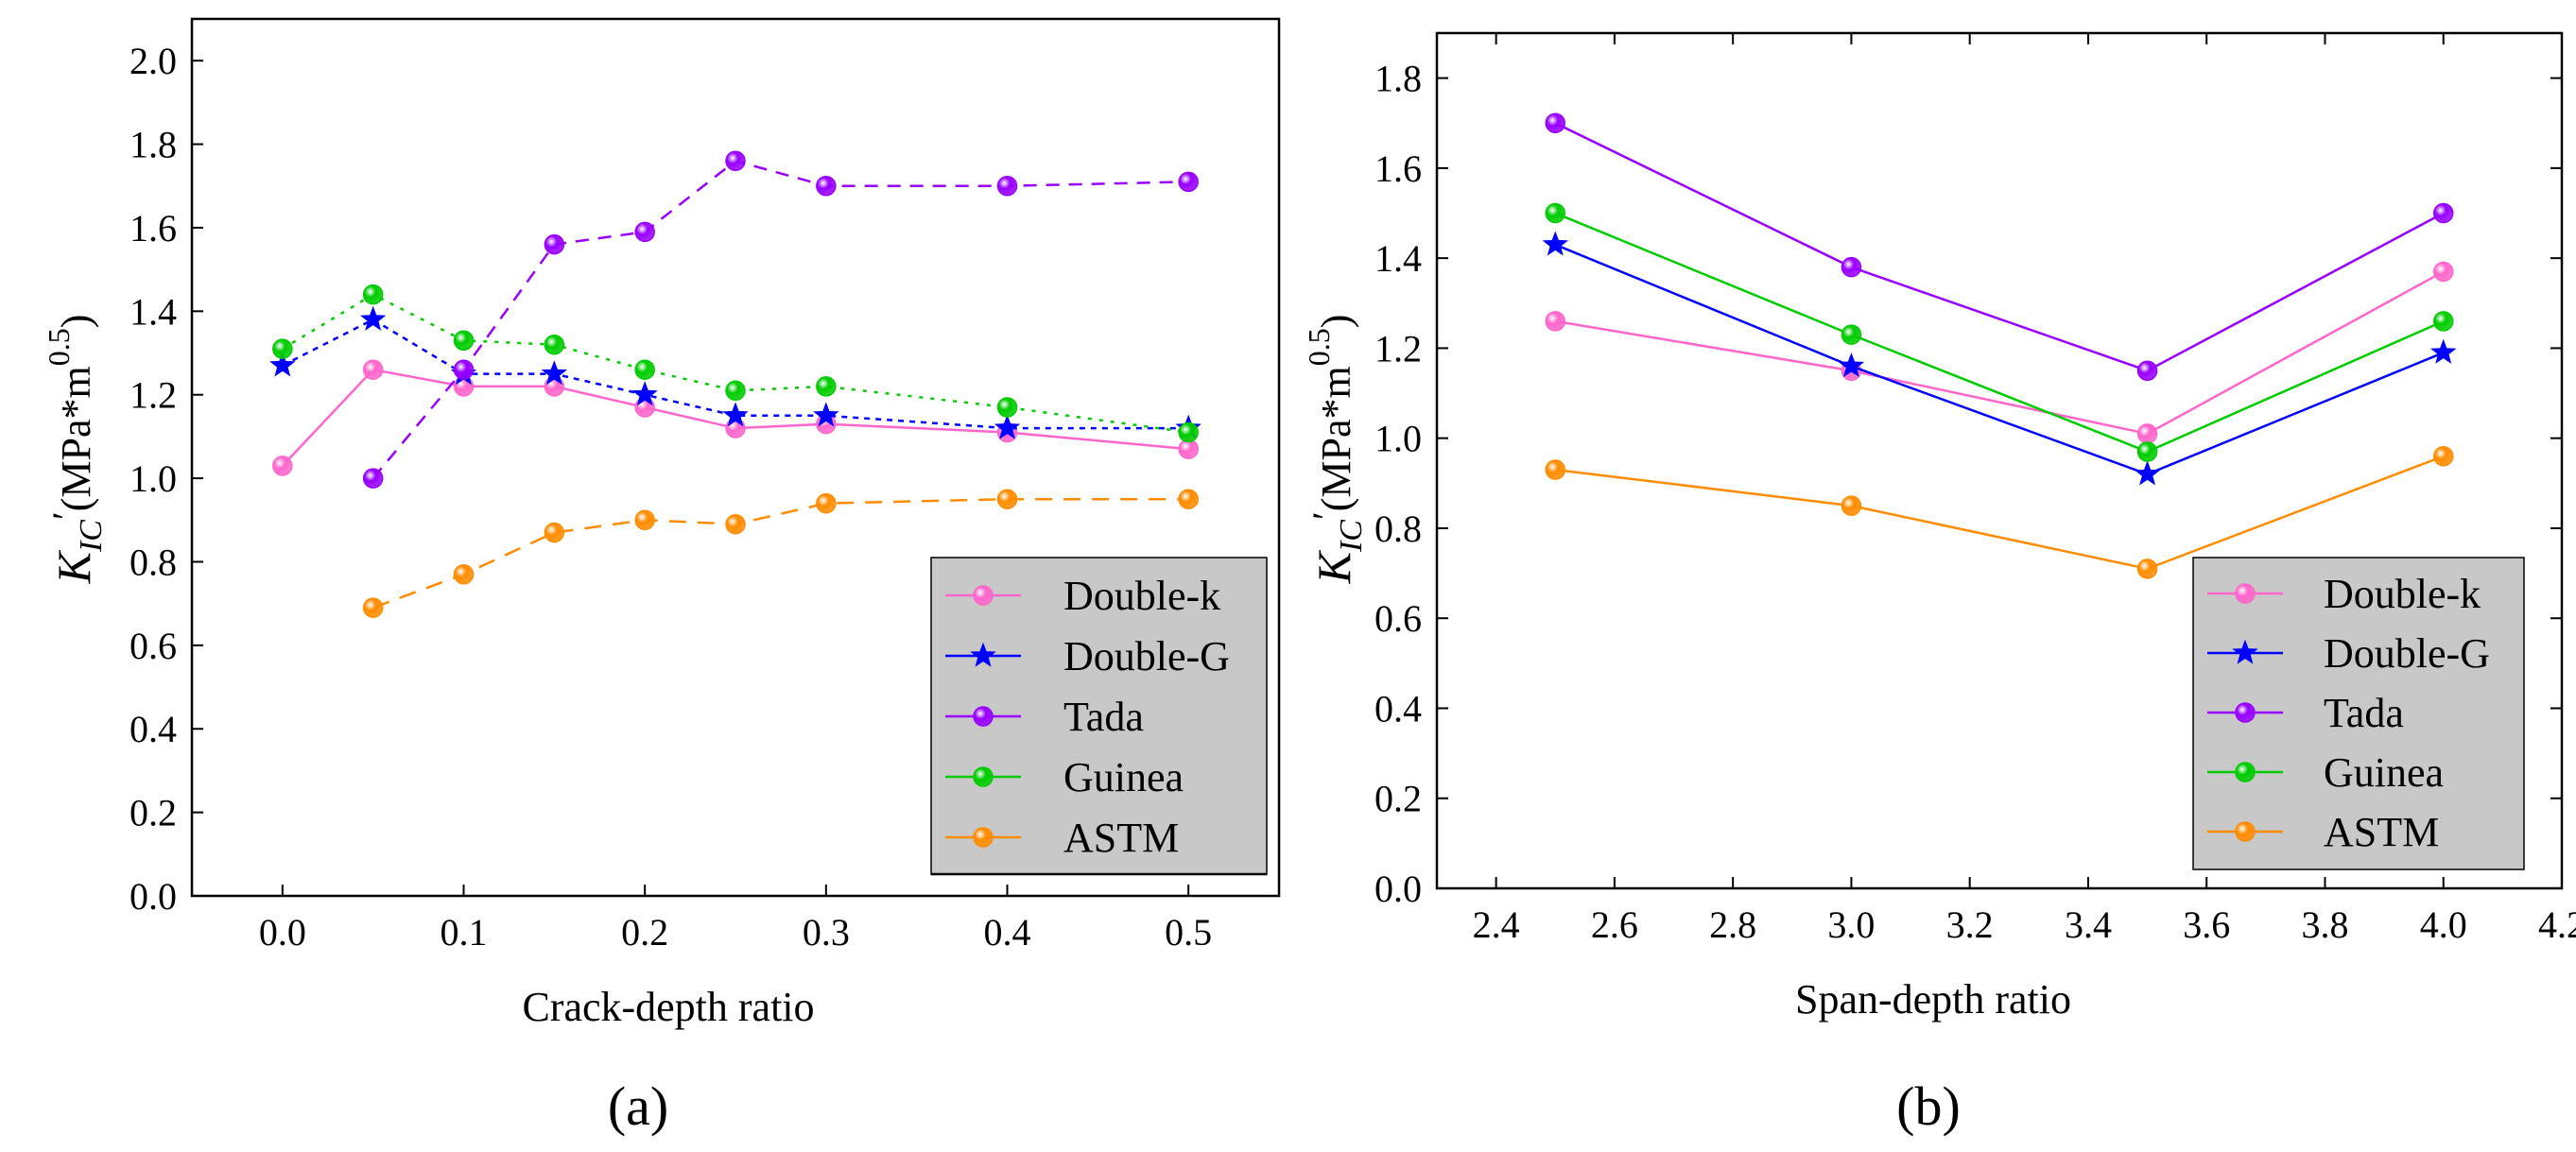  What do you see at coordinates (1928, 1106) in the screenshot?
I see `panel-label-b: (b)` at bounding box center [1928, 1106].